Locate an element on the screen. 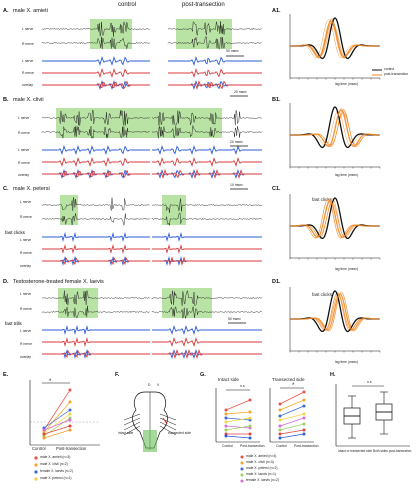  d-overlay-r-post is located at coordinates (207, 354).